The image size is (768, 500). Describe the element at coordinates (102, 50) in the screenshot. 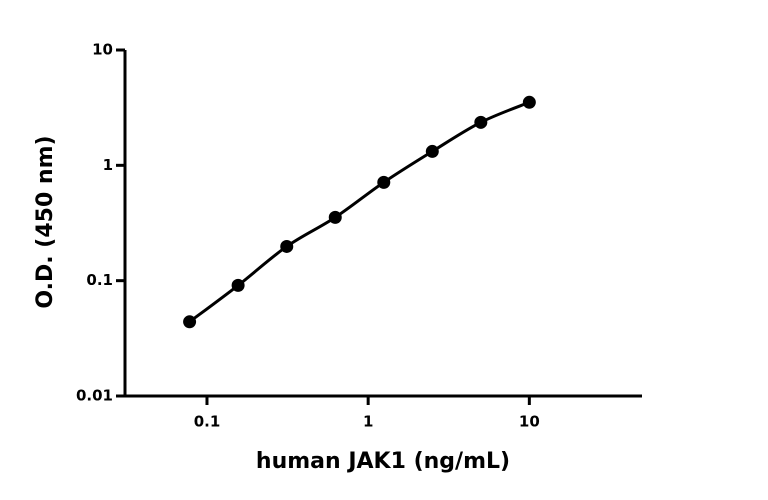

I see `y-tick-label: 10` at that location.